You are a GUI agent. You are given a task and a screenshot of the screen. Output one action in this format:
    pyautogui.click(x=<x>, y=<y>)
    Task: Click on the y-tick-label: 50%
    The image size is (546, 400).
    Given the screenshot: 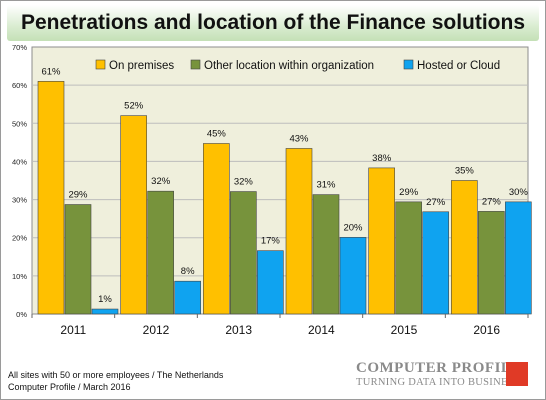 What is the action you would take?
    pyautogui.click(x=19, y=123)
    